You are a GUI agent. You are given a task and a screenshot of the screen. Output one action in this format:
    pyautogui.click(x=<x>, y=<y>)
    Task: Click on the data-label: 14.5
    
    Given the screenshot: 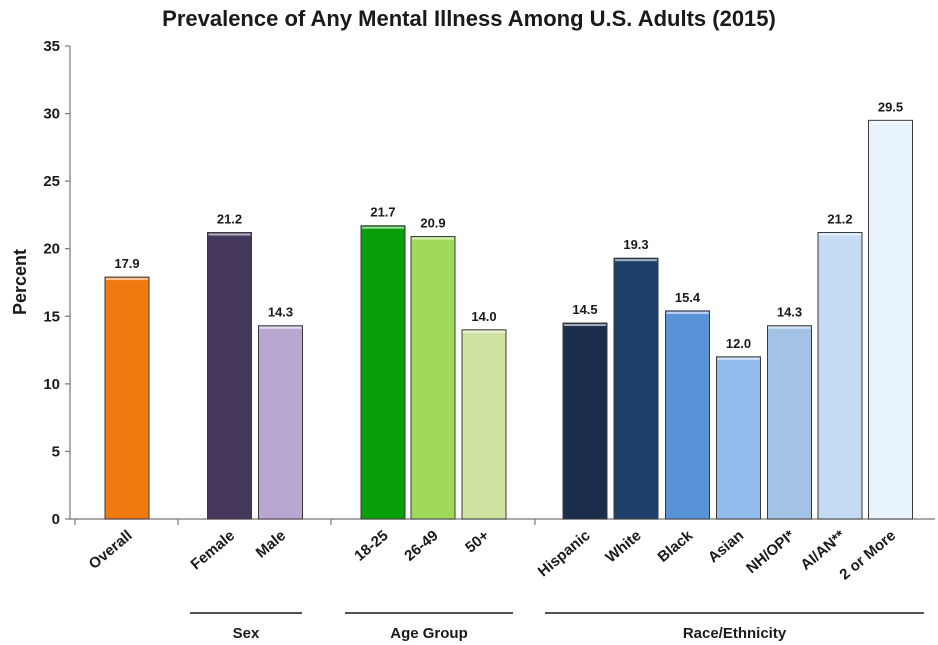 What is the action you would take?
    pyautogui.click(x=584, y=309)
    